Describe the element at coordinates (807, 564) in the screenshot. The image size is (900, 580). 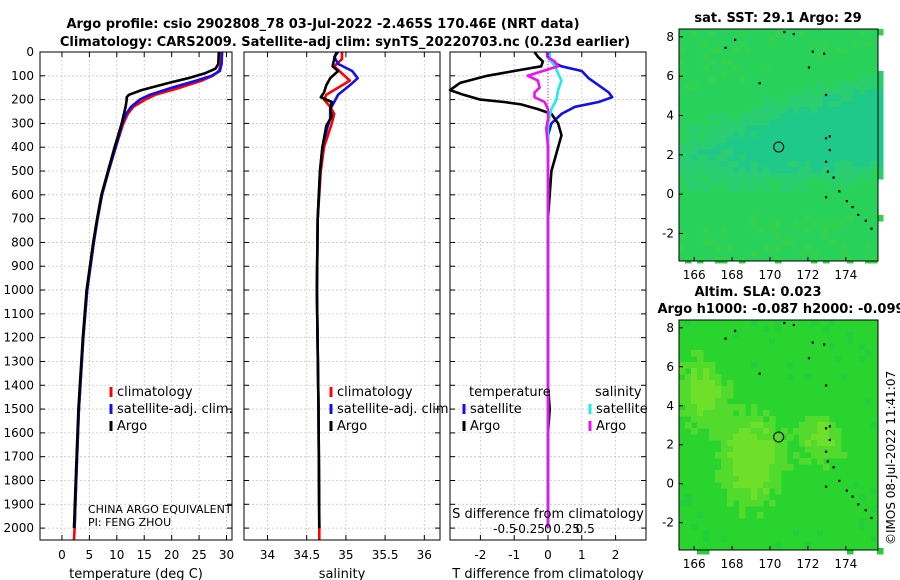
I see `map-x-tick-label: 172` at that location.